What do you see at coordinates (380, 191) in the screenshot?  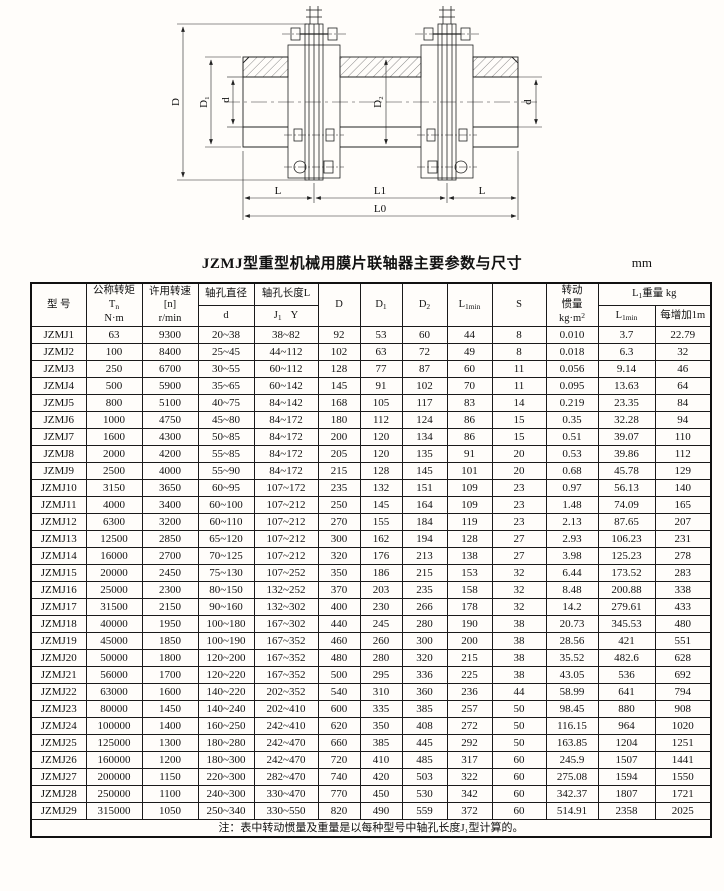 I see `dim-label-L1: L1` at bounding box center [380, 191].